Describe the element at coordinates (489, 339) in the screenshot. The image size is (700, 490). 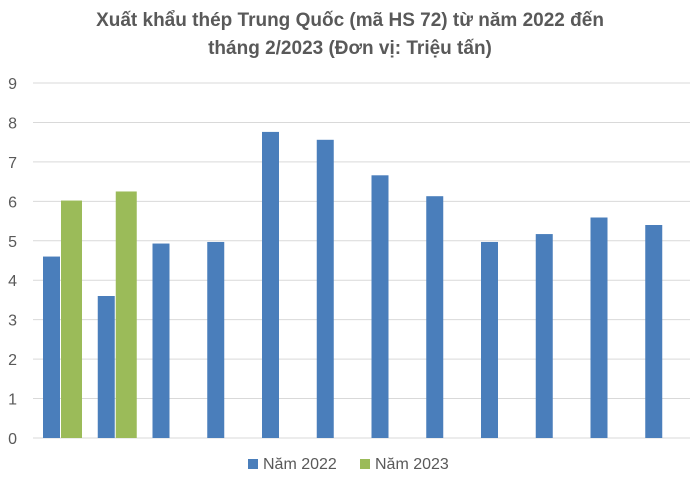
I see `bar-năm-2022-9` at that location.